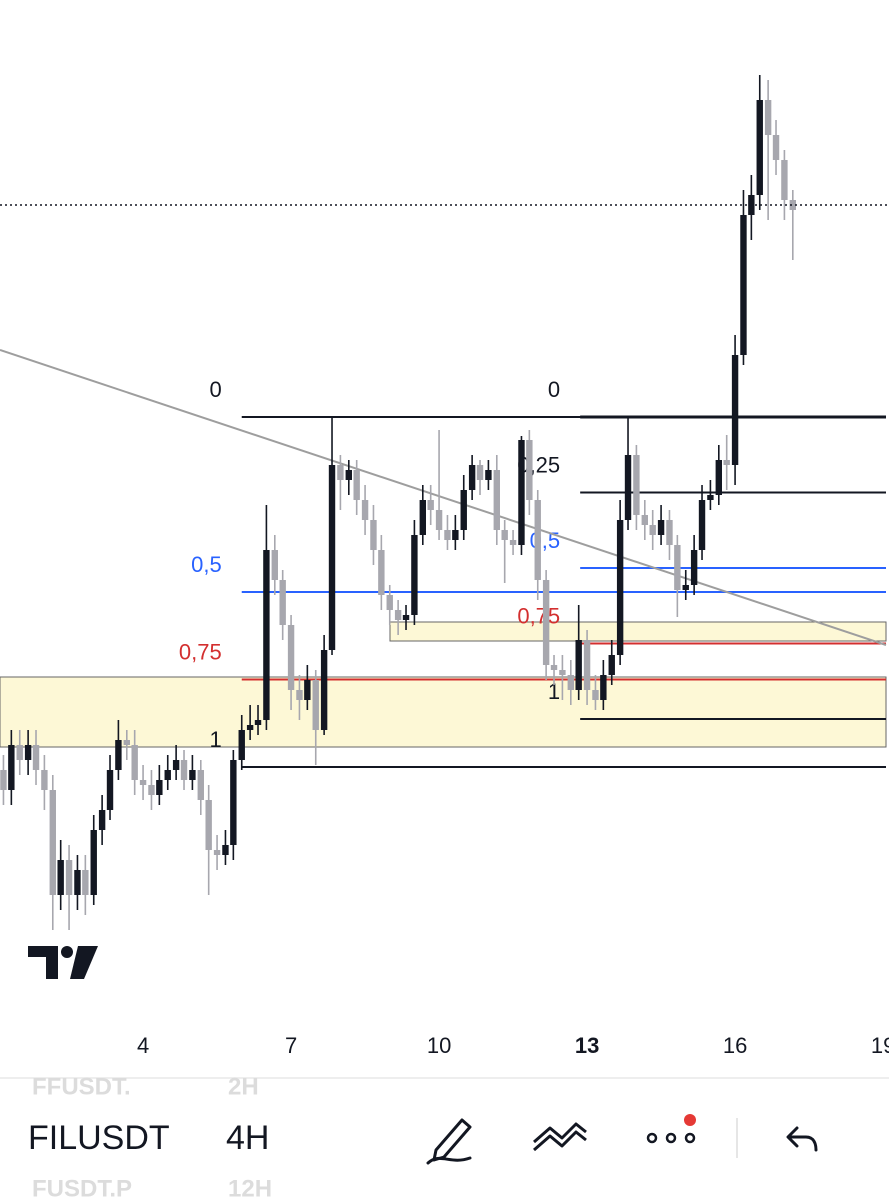 Image resolution: width=889 pixels, height=1199 pixels. I want to click on draw-button, so click(449, 1141).